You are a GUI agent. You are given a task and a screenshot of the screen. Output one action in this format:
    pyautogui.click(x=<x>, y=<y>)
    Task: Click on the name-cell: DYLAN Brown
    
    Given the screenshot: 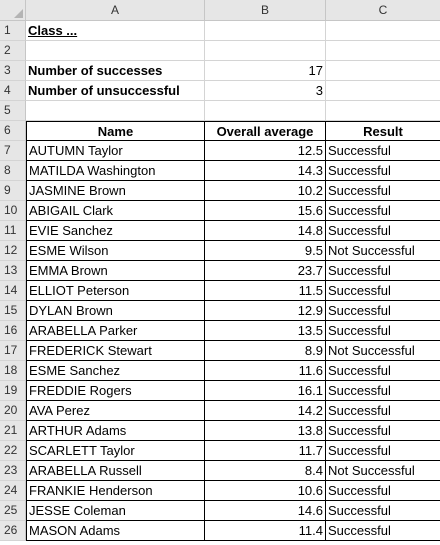 What is the action you would take?
    pyautogui.click(x=115, y=311)
    